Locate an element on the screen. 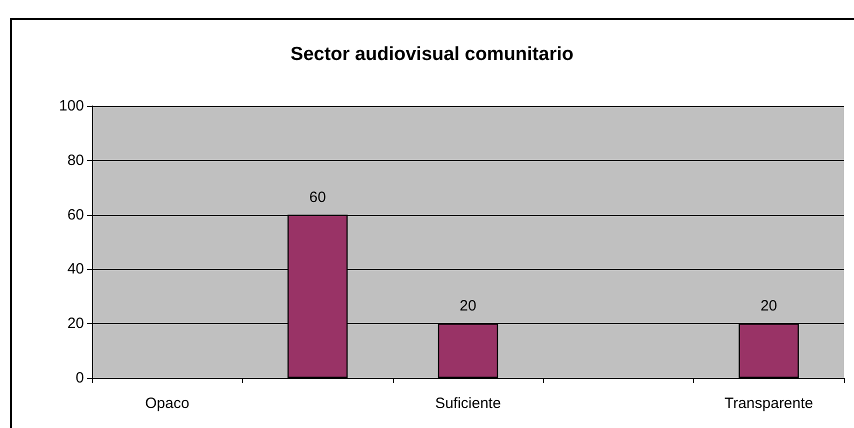 This screenshot has height=428, width=854. x-tick-label: Transparente is located at coordinates (769, 403).